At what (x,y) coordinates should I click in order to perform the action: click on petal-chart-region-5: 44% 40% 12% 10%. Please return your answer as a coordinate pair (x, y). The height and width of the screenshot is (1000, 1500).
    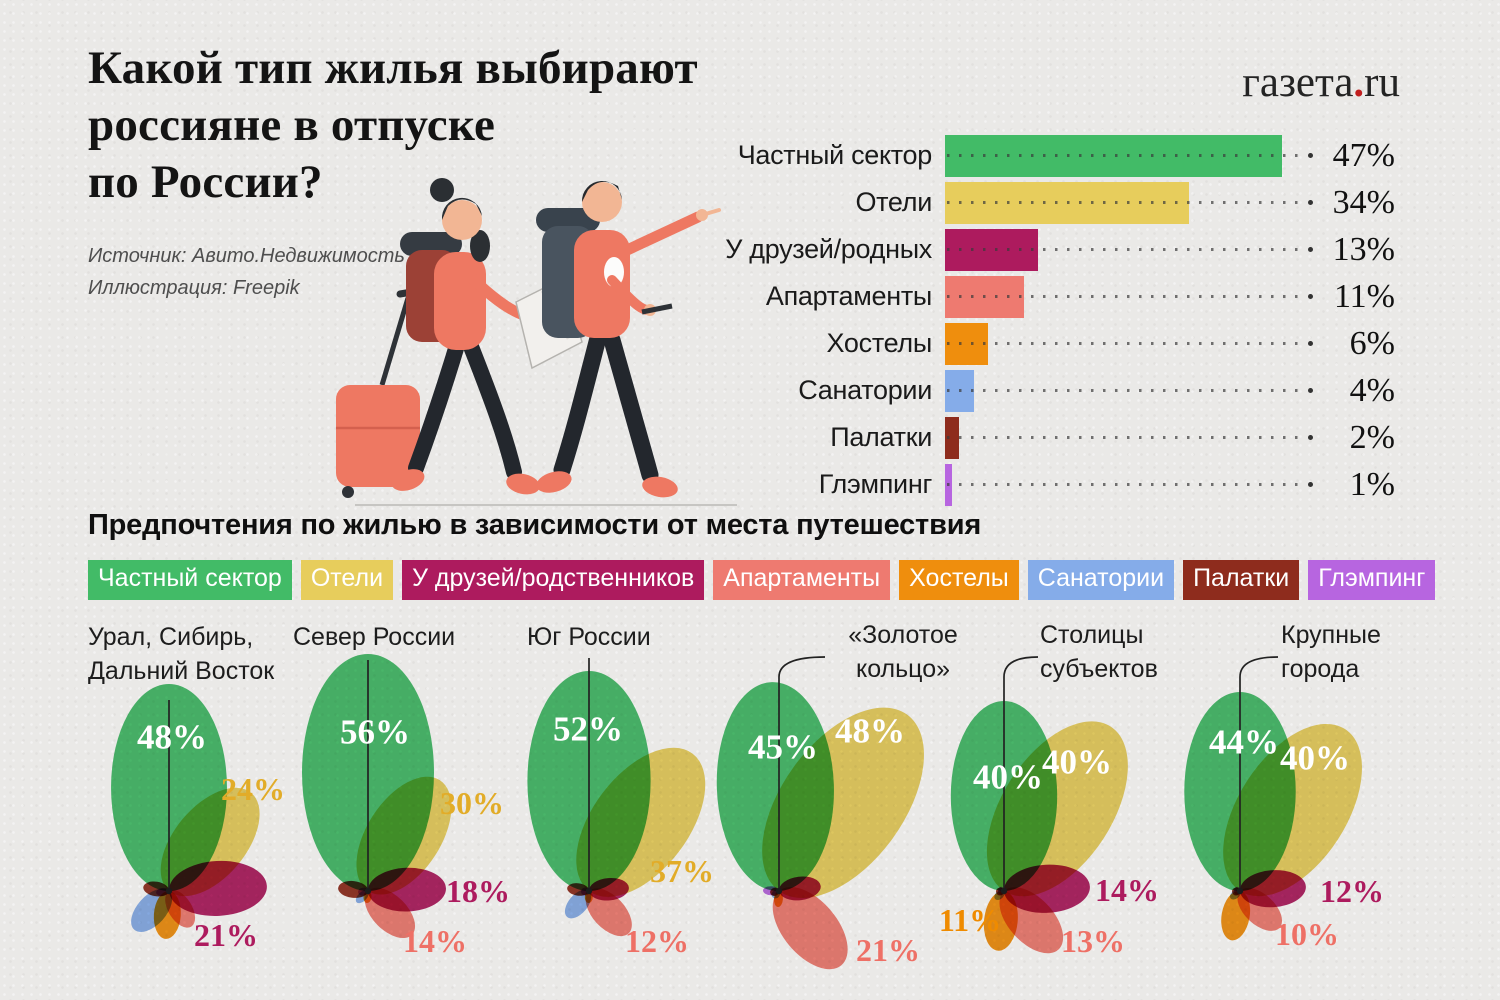
    Looking at the image, I should click on (1284, 804).